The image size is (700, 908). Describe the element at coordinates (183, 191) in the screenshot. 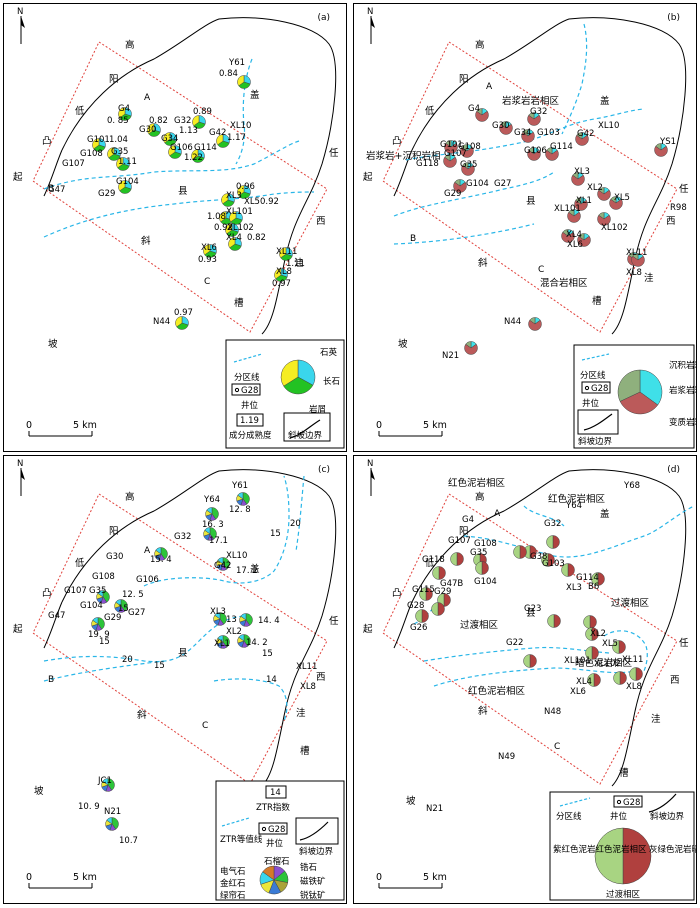

I see `svg-text: 县` at that location.